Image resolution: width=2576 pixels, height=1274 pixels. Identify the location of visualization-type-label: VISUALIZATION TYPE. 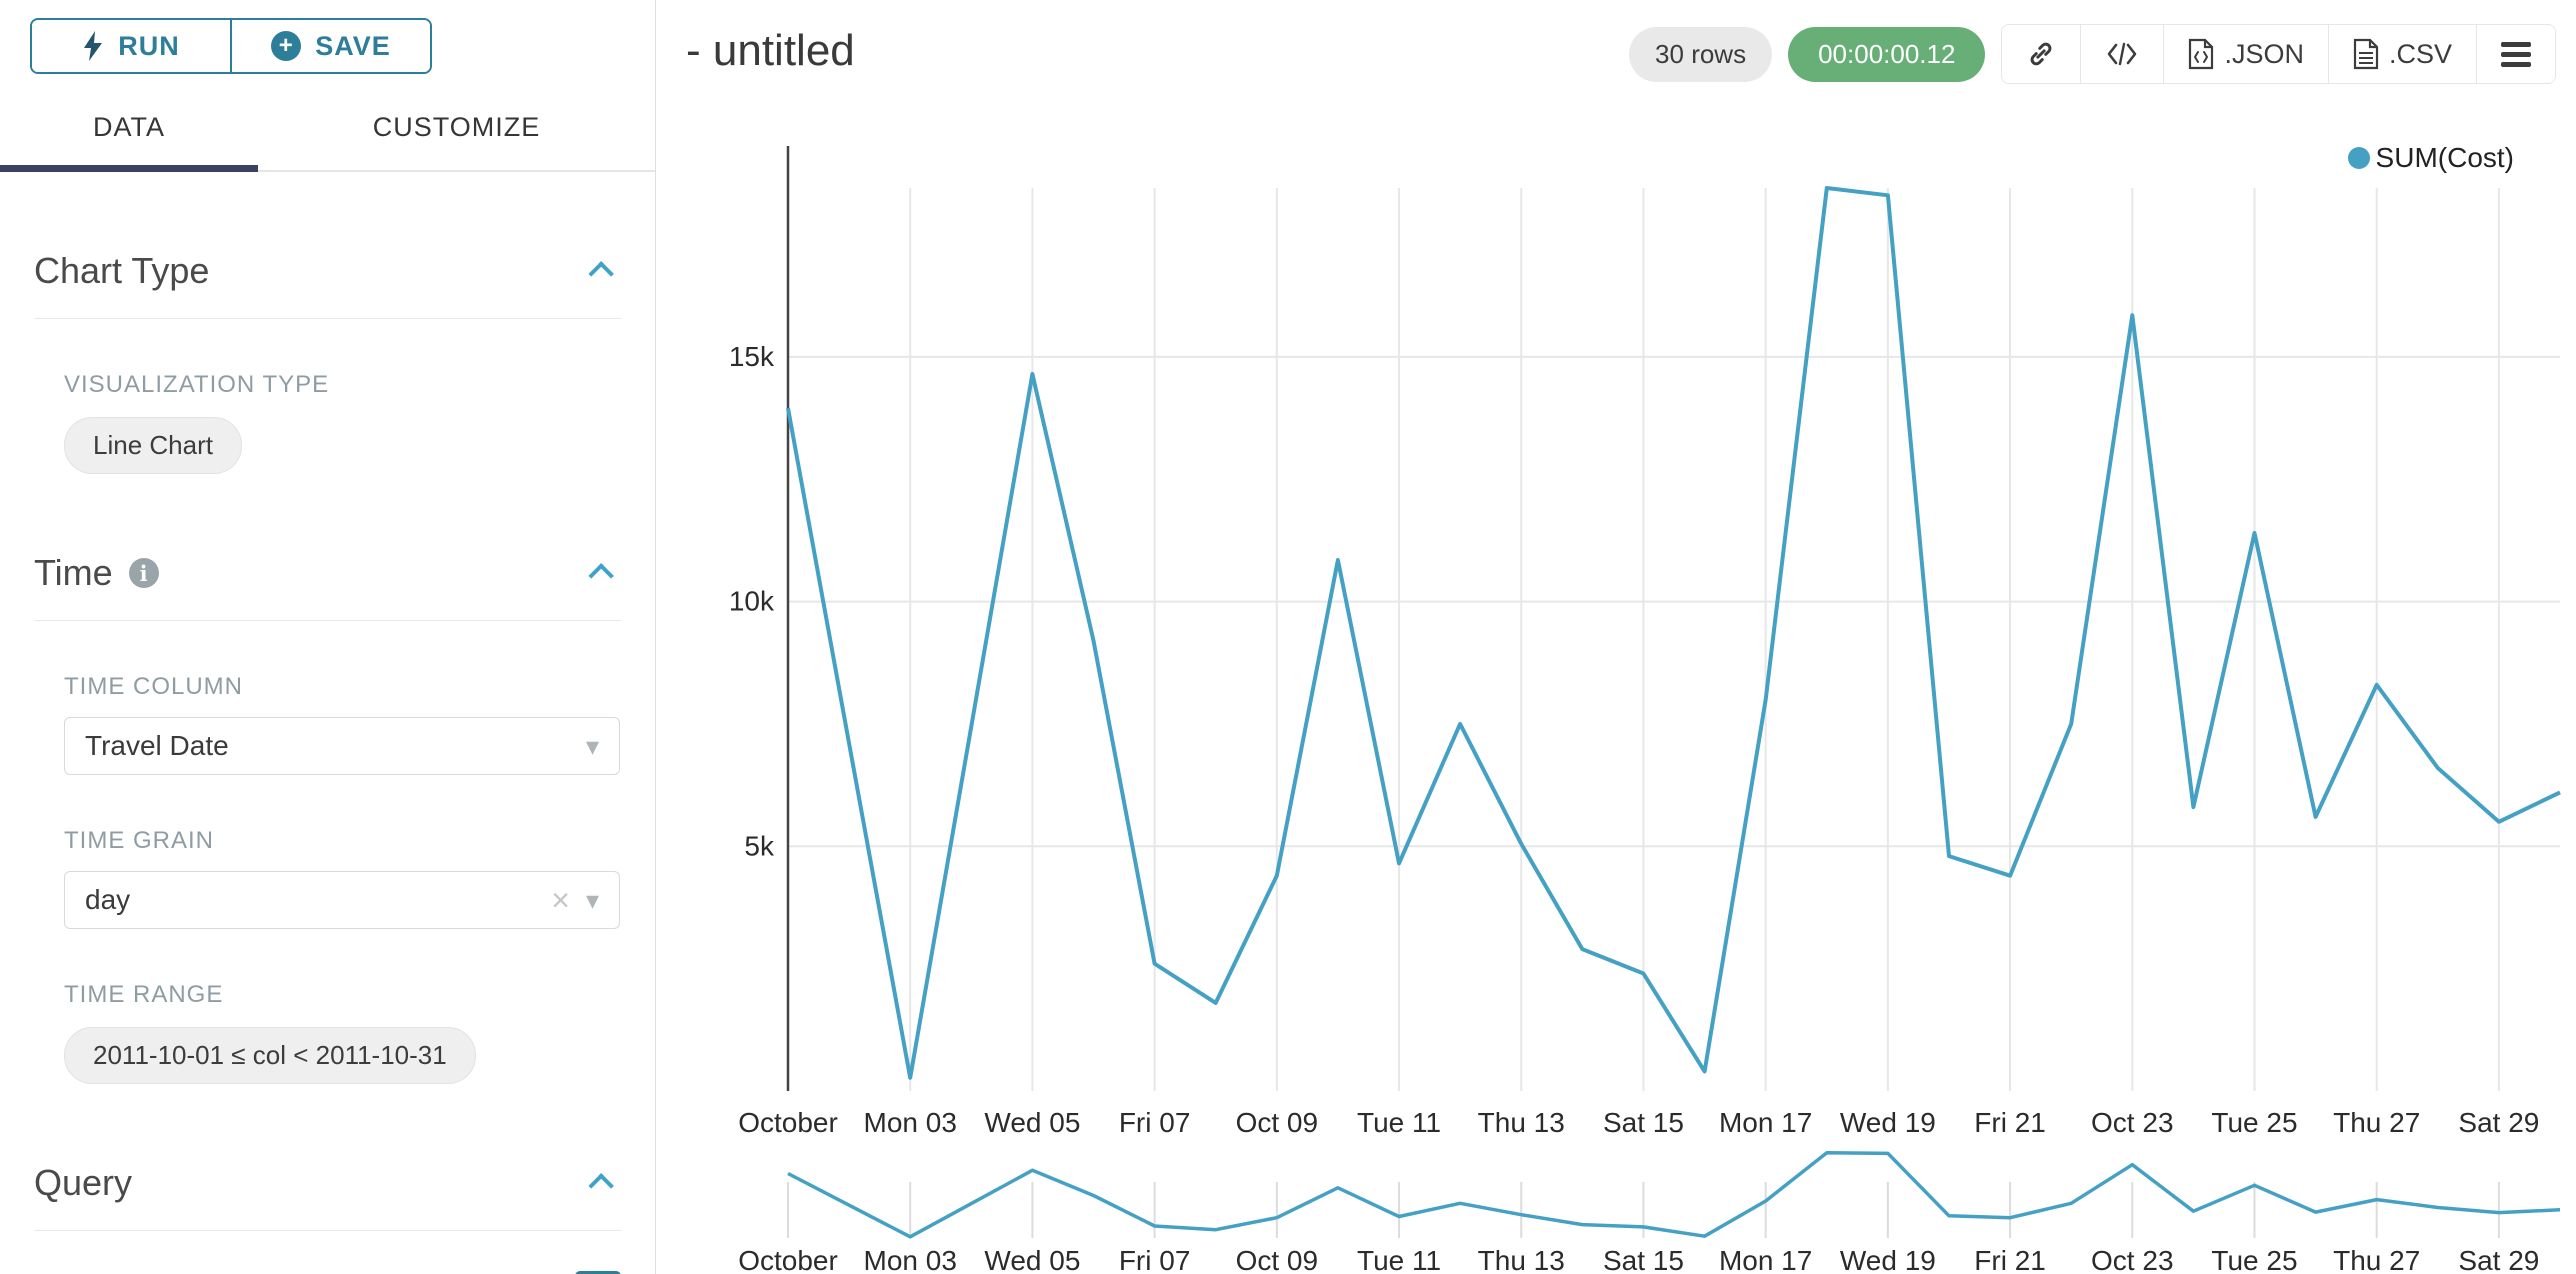
(197, 384).